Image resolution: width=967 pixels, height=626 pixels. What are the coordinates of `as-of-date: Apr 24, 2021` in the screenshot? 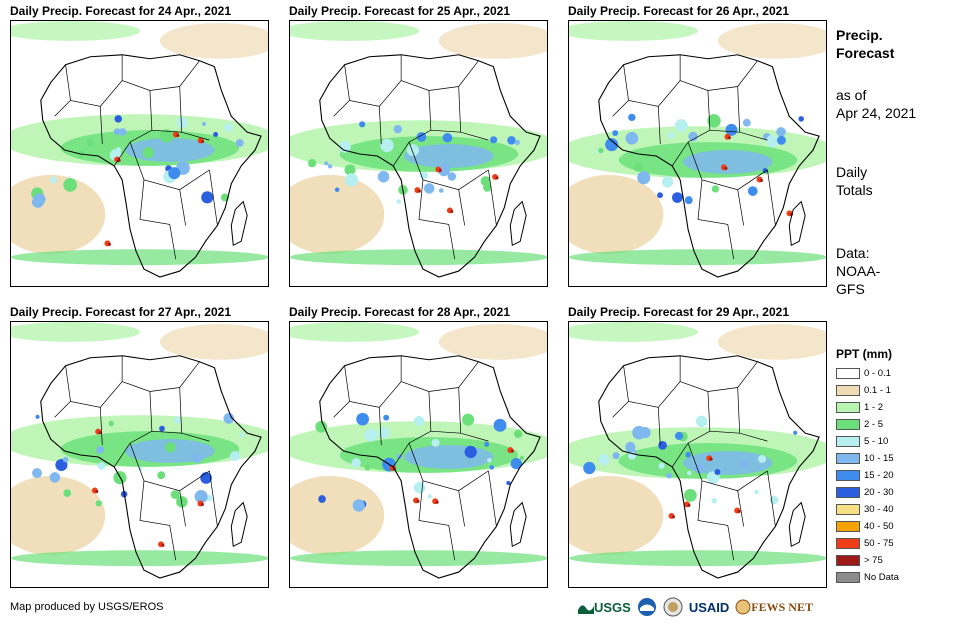 It's located at (876, 113).